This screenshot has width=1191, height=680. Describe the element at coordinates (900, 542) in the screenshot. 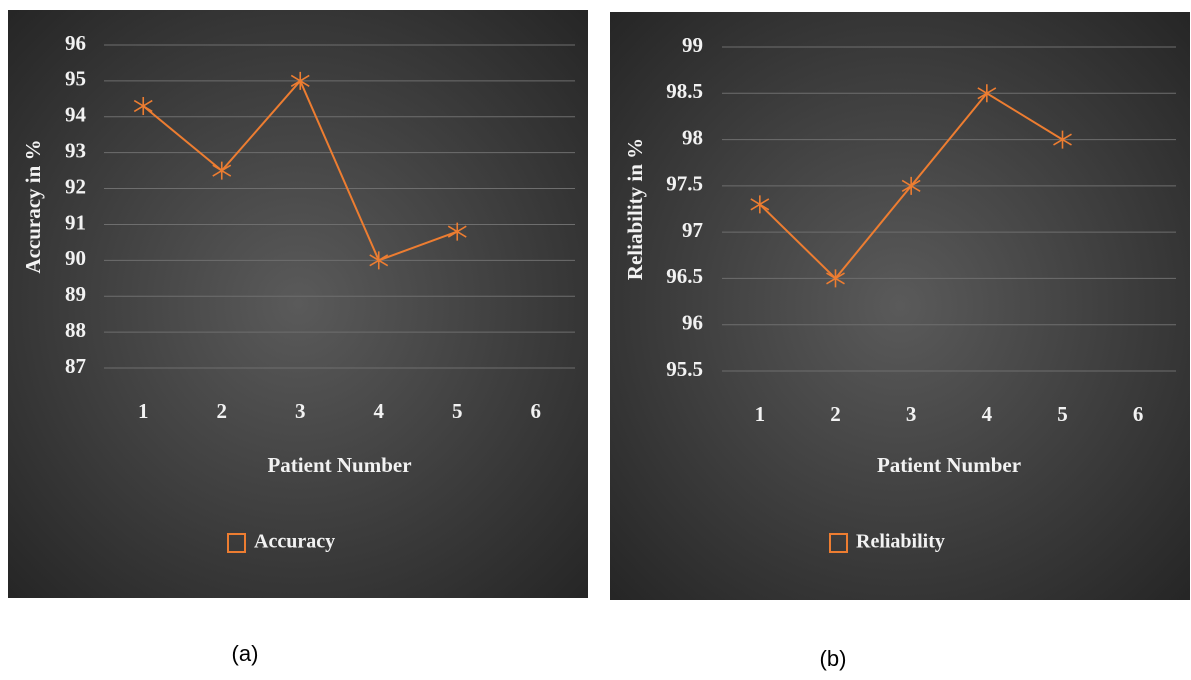

I see `legend-label: Reliability` at that location.